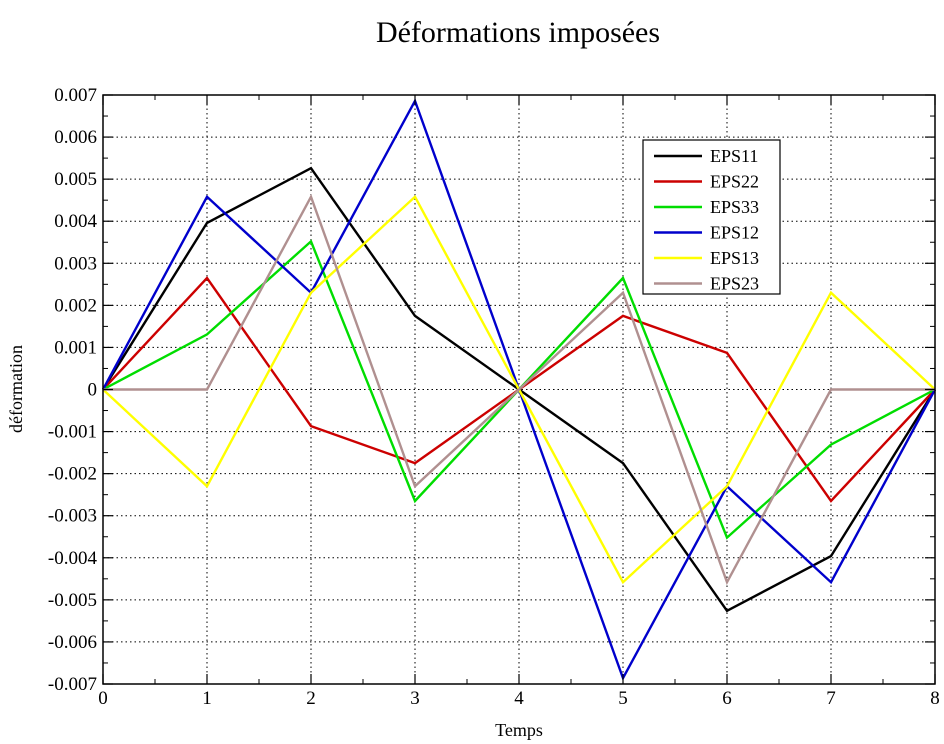 The width and height of the screenshot is (944, 744). I want to click on x-tick-labels: 0 1 2 3 4 5 6 7 8, so click(519, 698).